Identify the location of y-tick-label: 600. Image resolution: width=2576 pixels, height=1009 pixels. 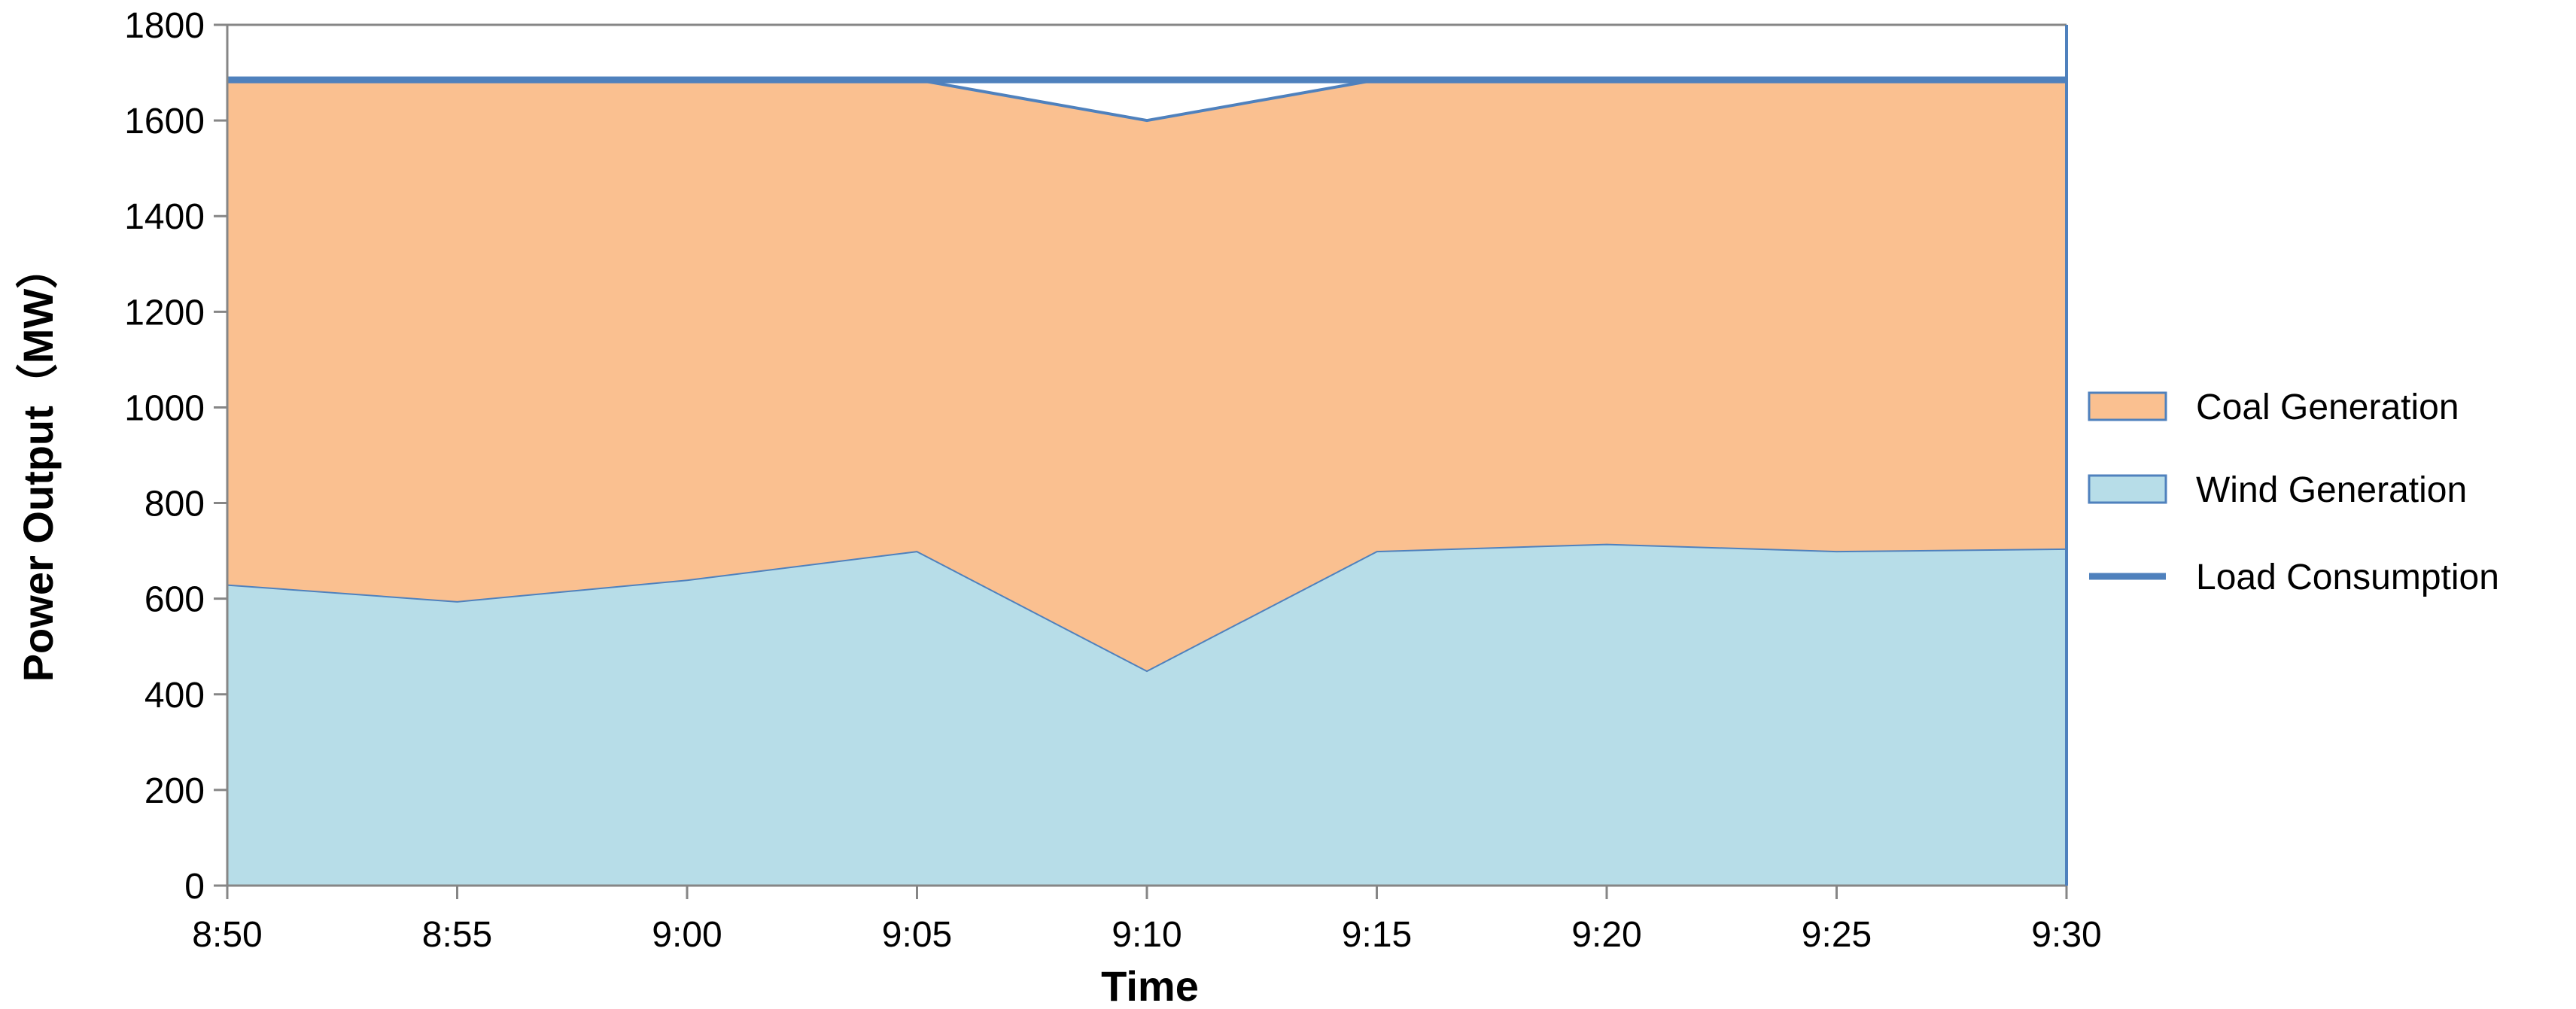
(174, 600).